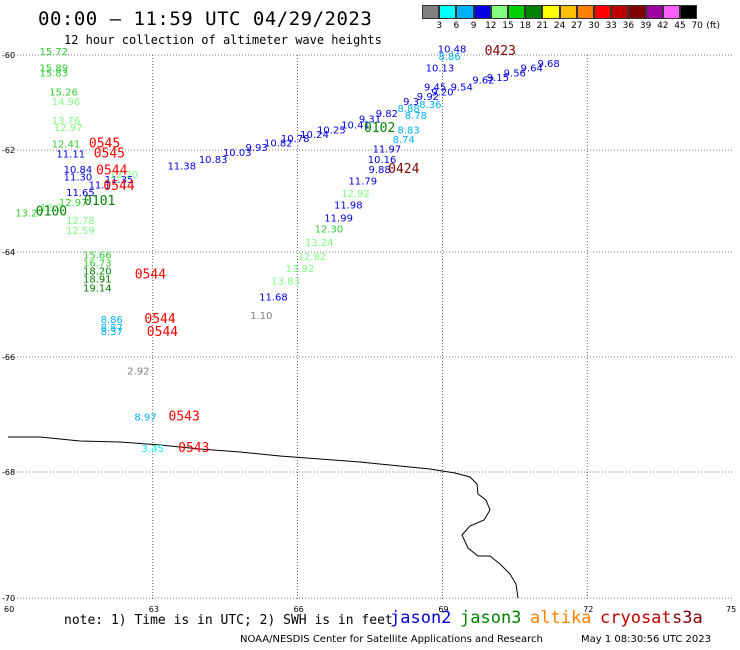 The height and width of the screenshot is (650, 740). What do you see at coordinates (370, 119) in the screenshot?
I see `wave-height-label: 9.31` at bounding box center [370, 119].